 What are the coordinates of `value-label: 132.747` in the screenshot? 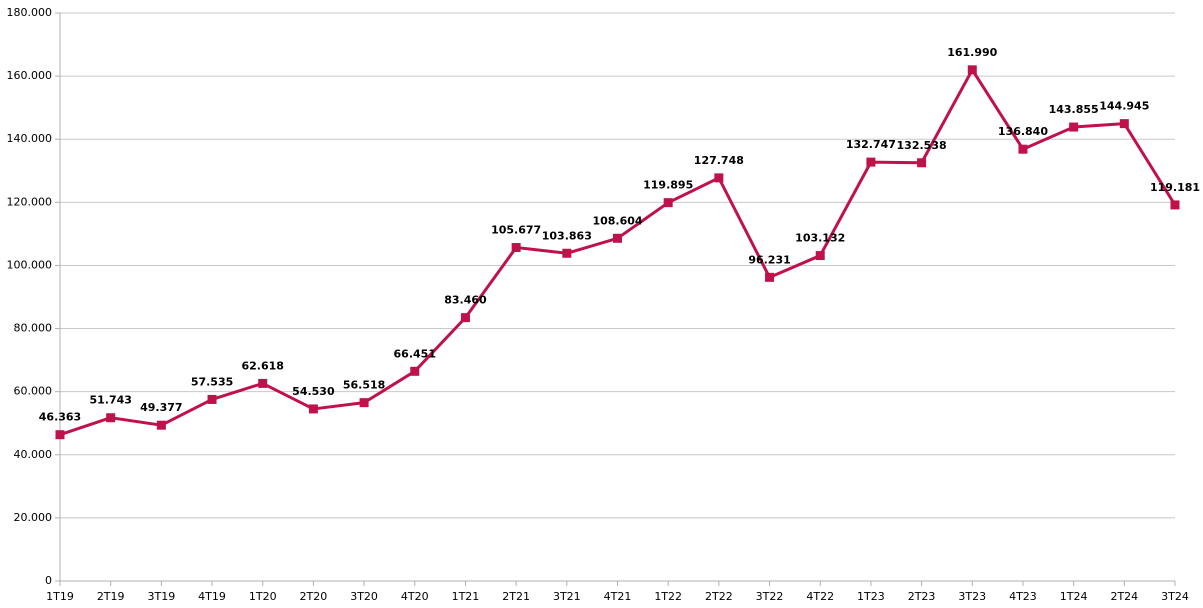 It's located at (871, 144).